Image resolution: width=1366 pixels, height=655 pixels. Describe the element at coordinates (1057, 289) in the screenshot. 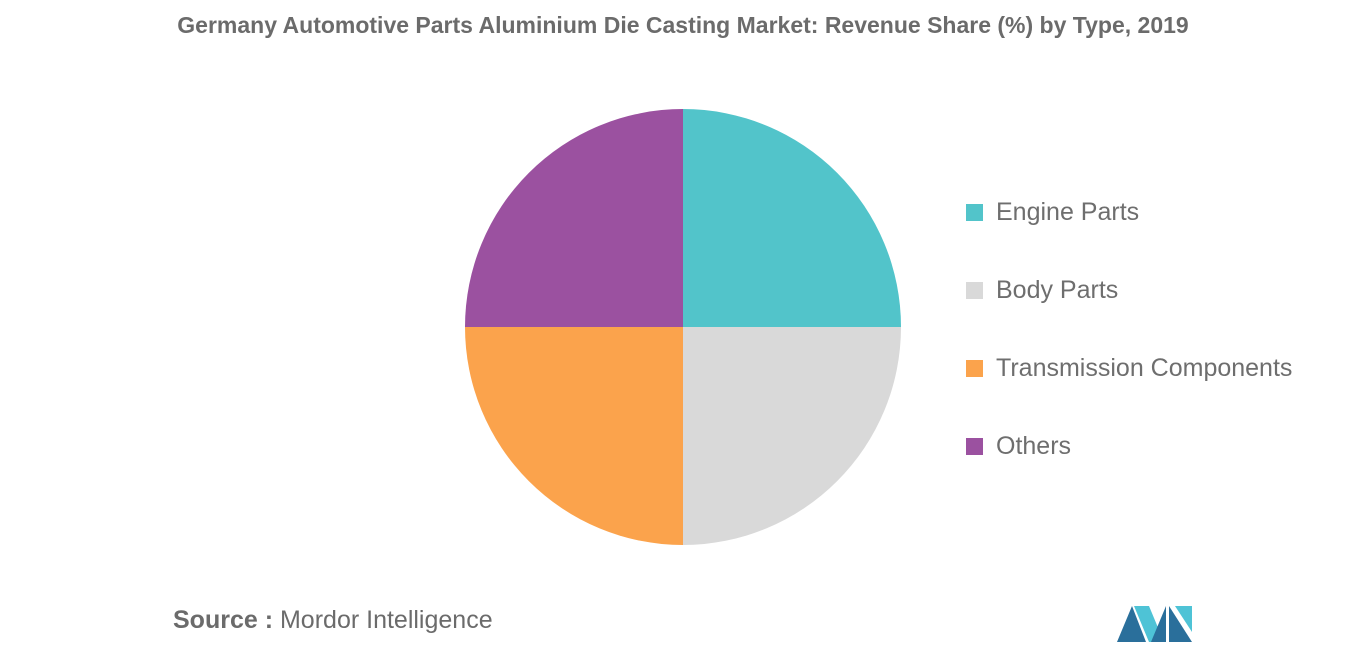

I see `legend-label-body-parts: Body Parts` at that location.